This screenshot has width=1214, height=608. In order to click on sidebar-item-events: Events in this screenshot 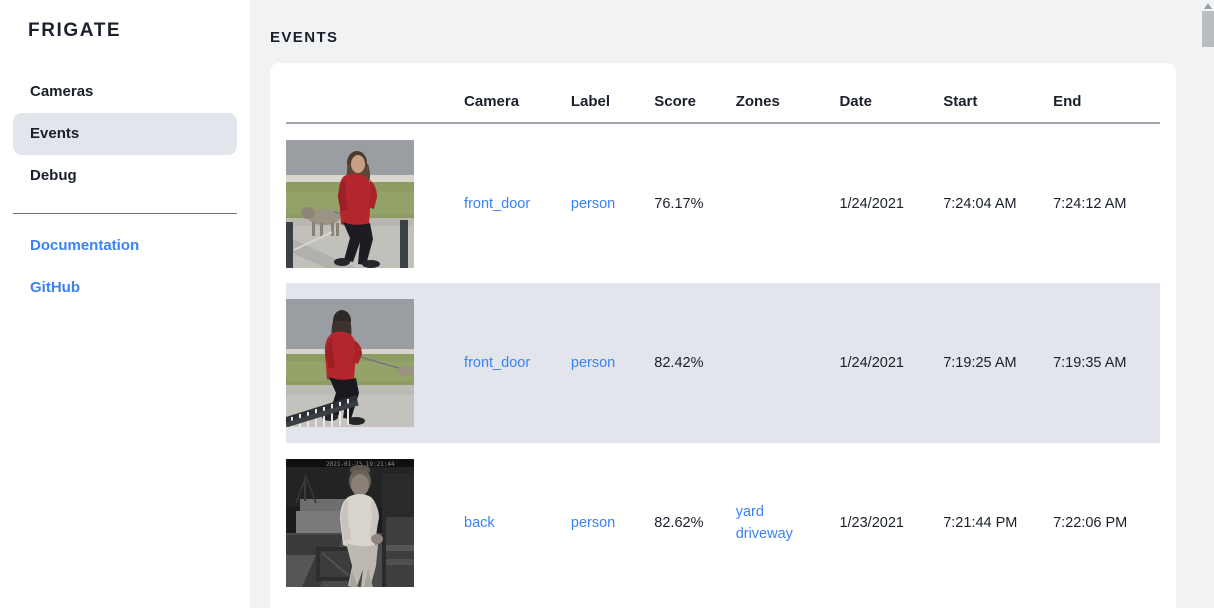, I will do `click(125, 133)`.